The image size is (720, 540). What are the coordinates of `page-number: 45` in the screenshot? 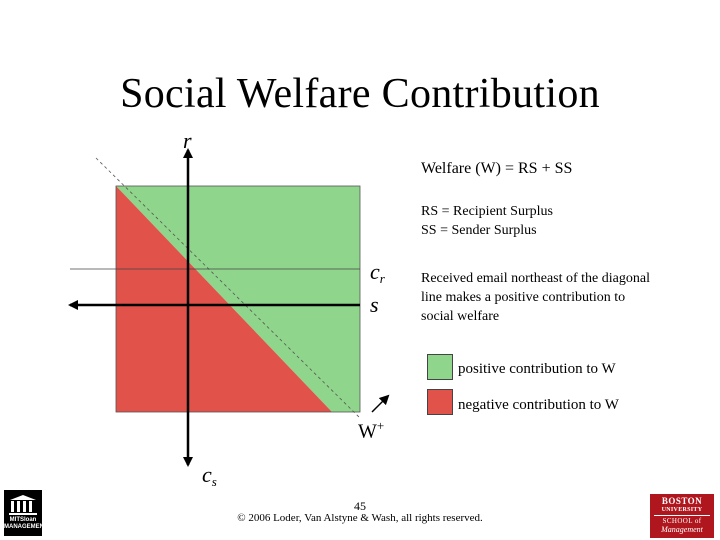 It's located at (360, 506).